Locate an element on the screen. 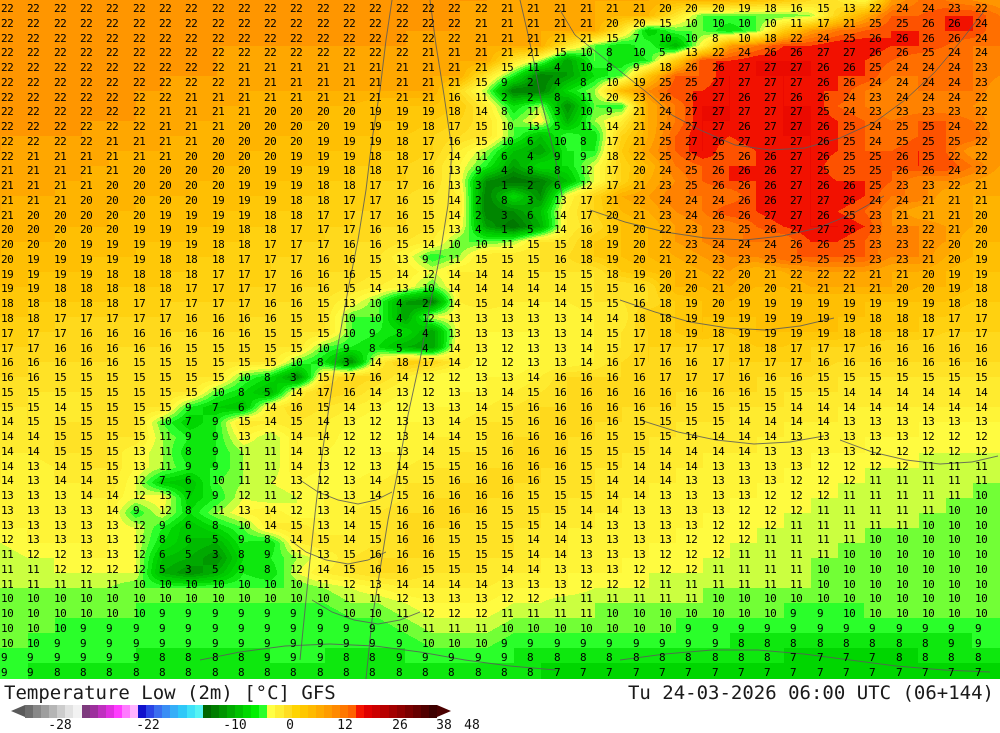  colorbar-gradient is located at coordinates (231, 711).